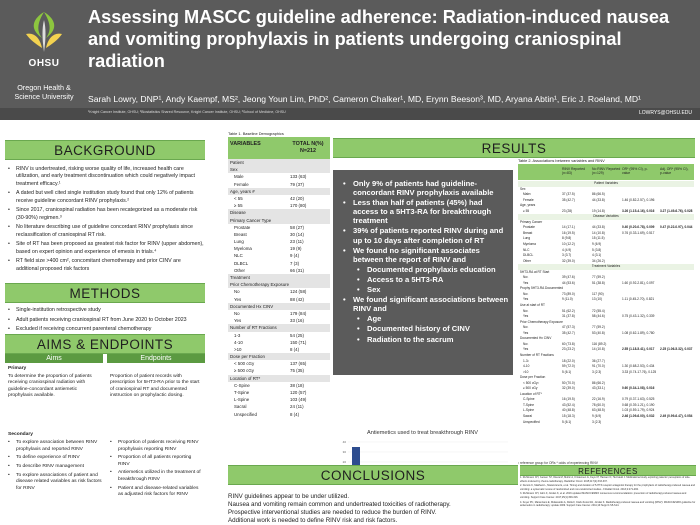 The image size is (700, 525). Describe the element at coordinates (297, 234) in the screenshot. I see `table1-cell-value: 30 (14)` at that location.